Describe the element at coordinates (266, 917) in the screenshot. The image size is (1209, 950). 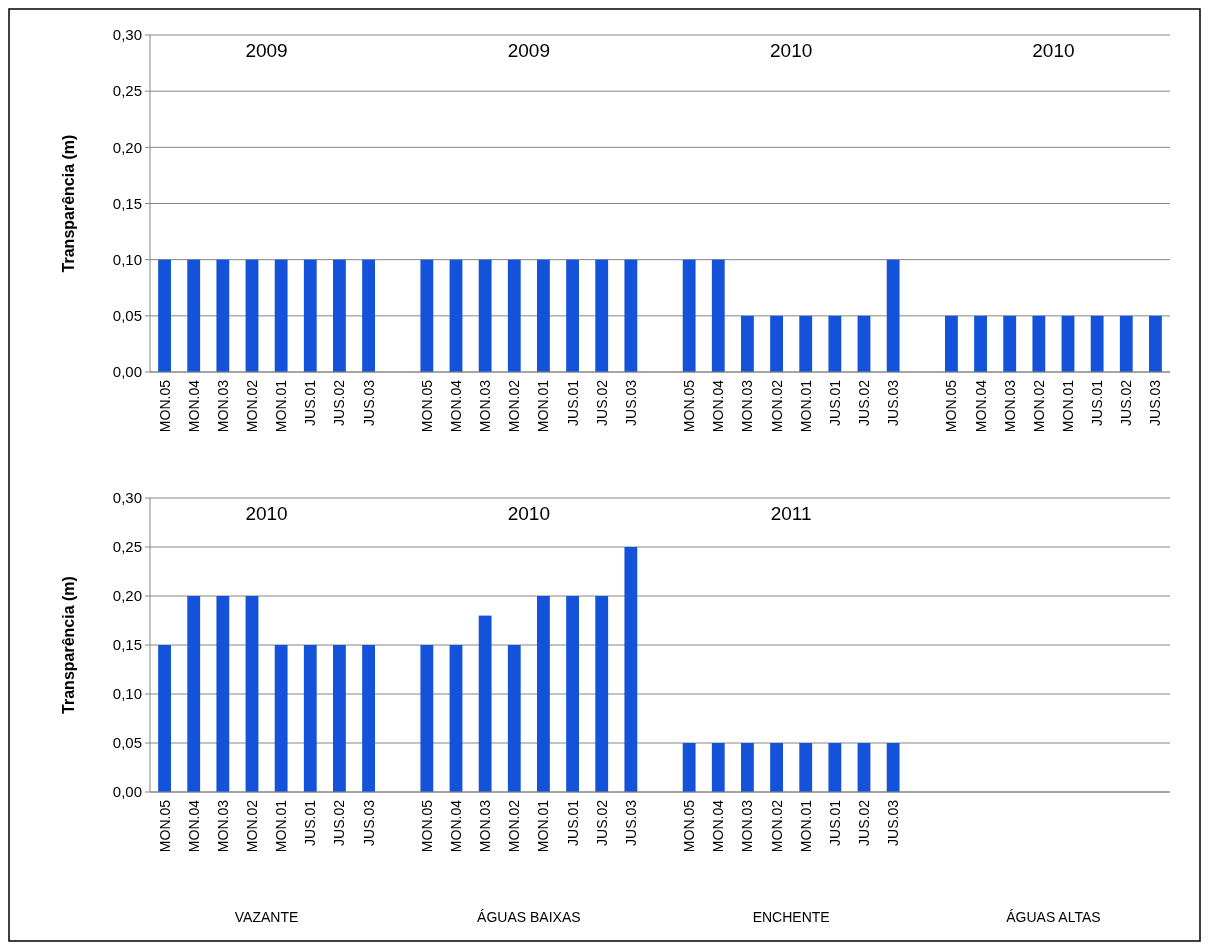
I see `text: VAZANTE` at that location.